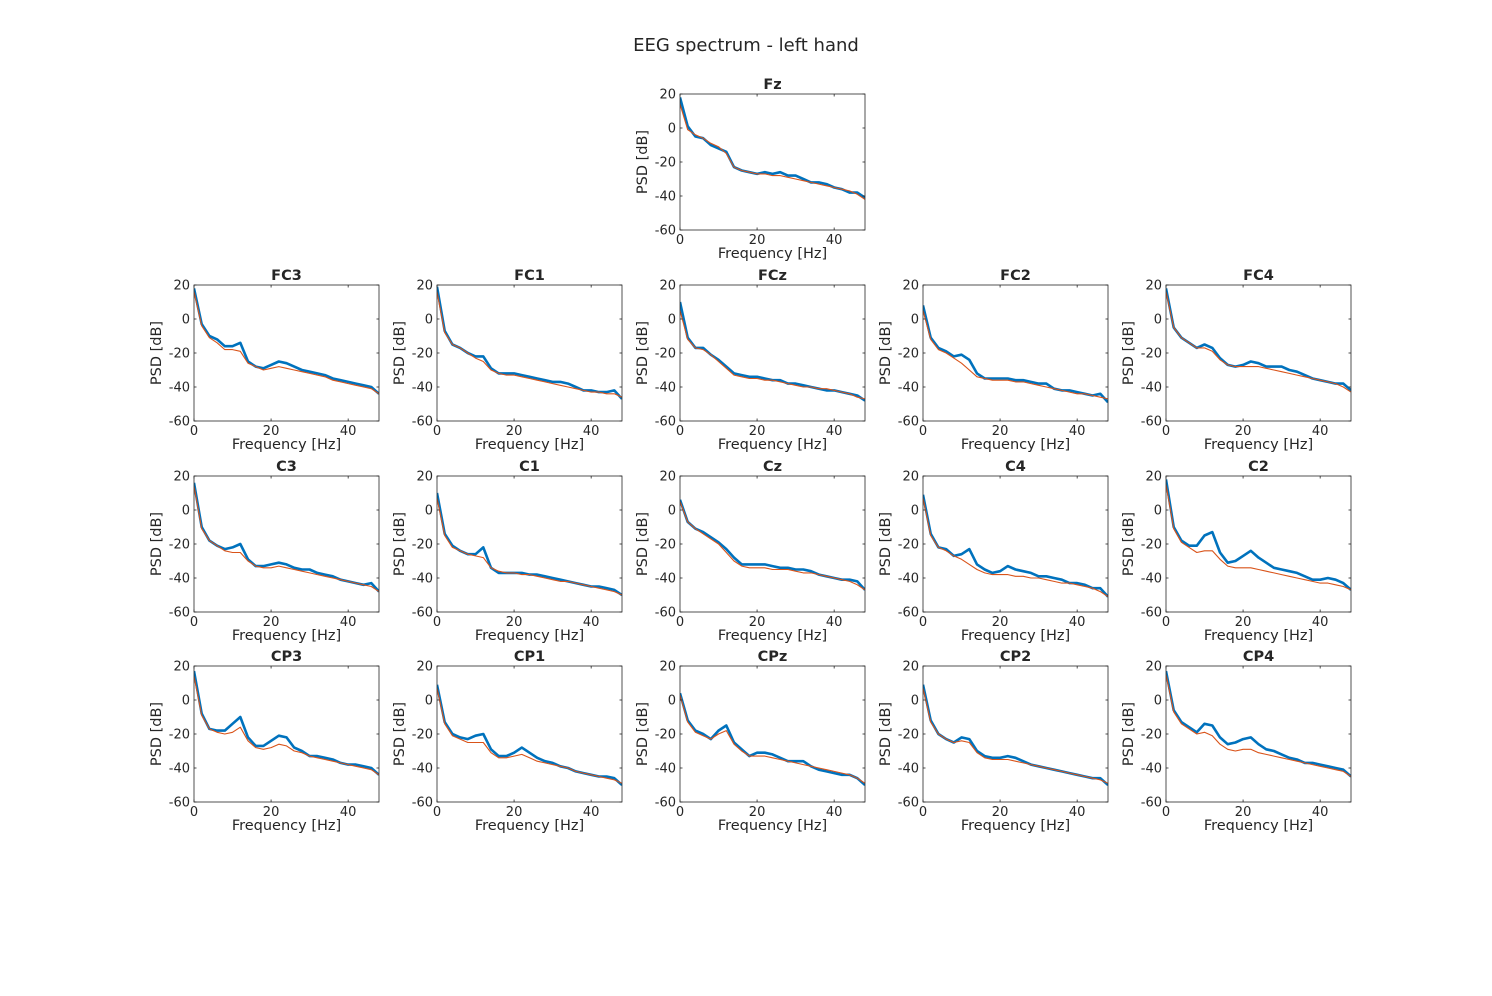  I want to click on subplot-title: CPz, so click(773, 657).